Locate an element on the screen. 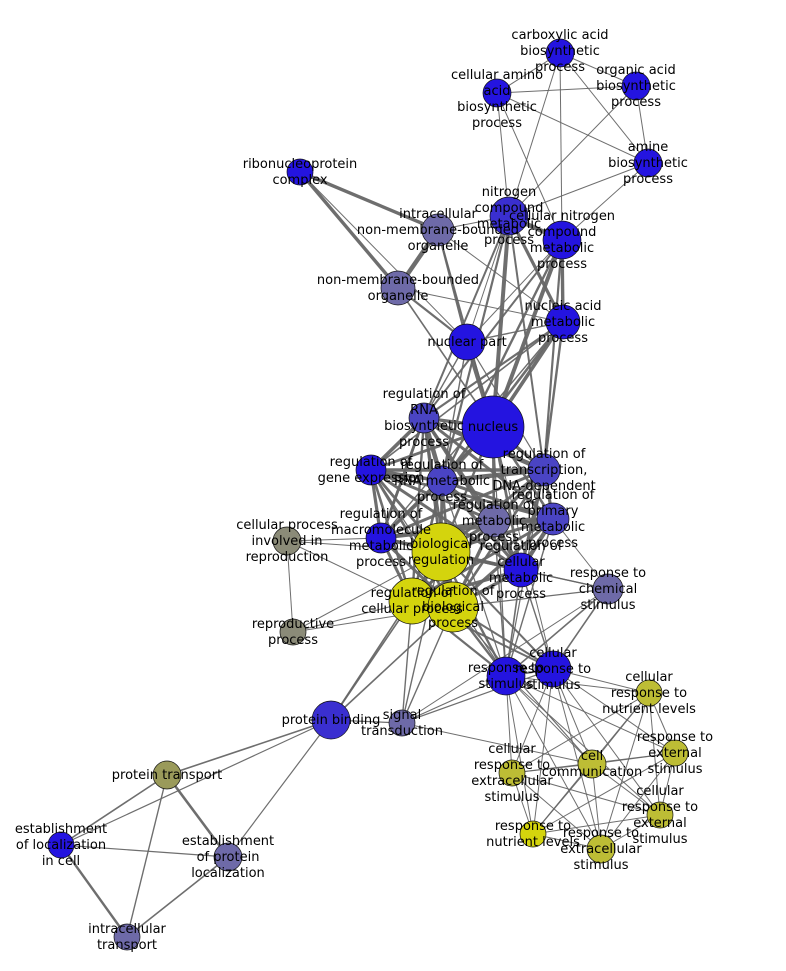 This screenshot has width=786, height=971. graph-node-reproductive_process is located at coordinates (293, 632).